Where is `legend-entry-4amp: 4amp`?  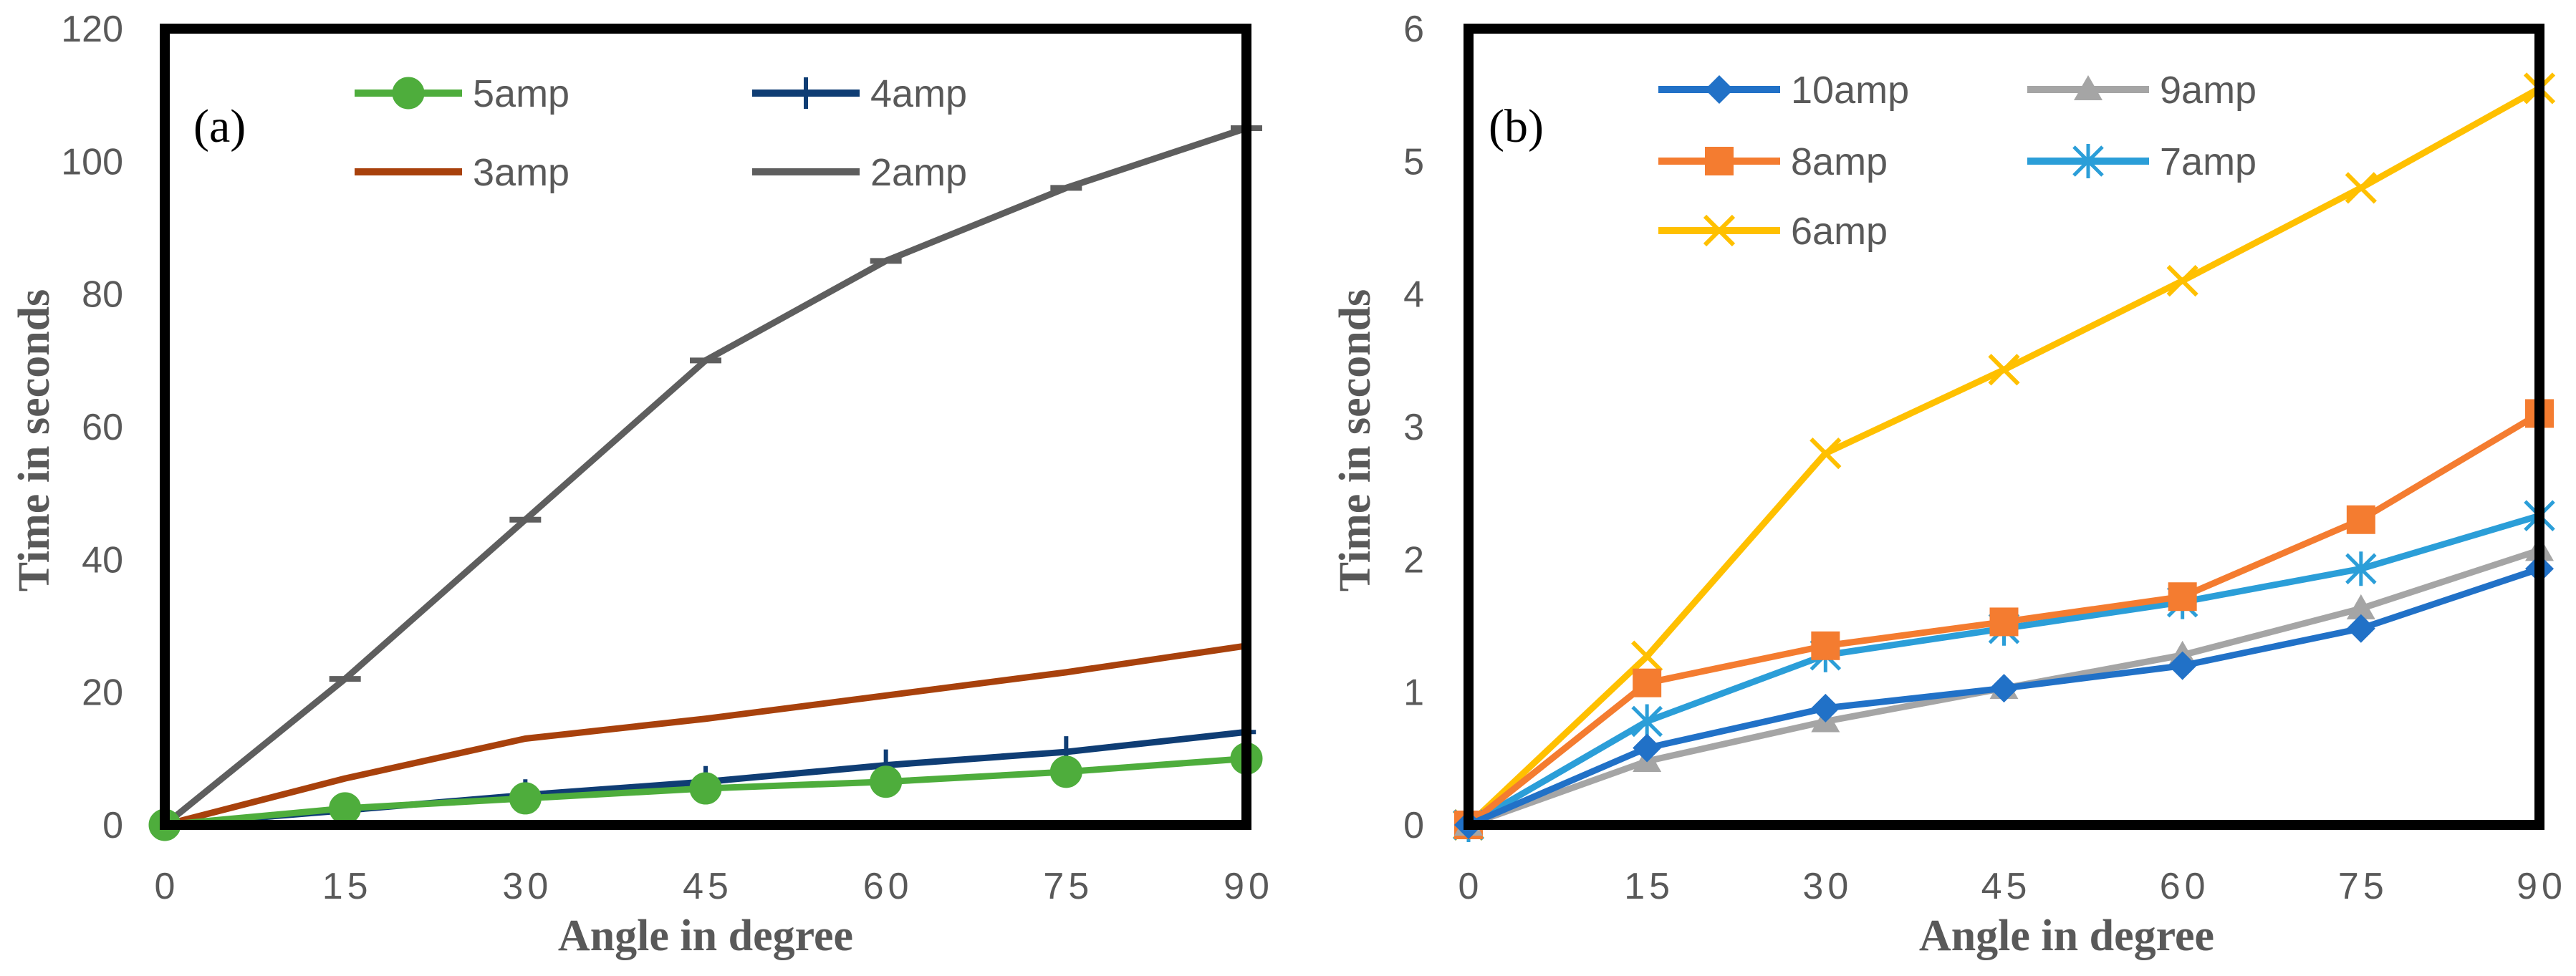
legend-entry-4amp: 4amp is located at coordinates (859, 93).